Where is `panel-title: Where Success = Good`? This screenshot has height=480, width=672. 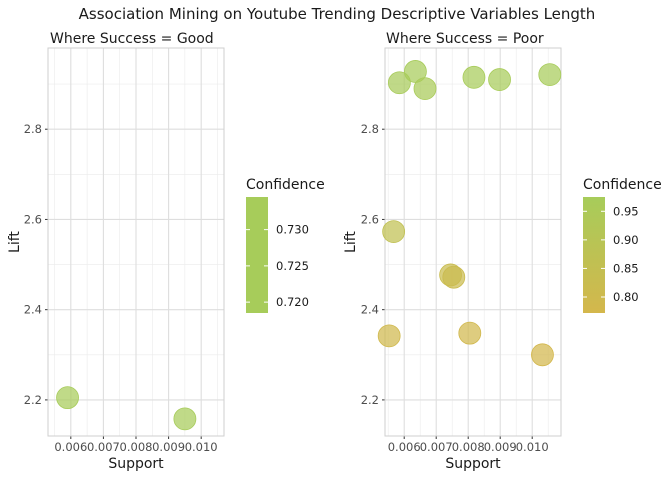 panel-title: Where Success = Good is located at coordinates (132, 39).